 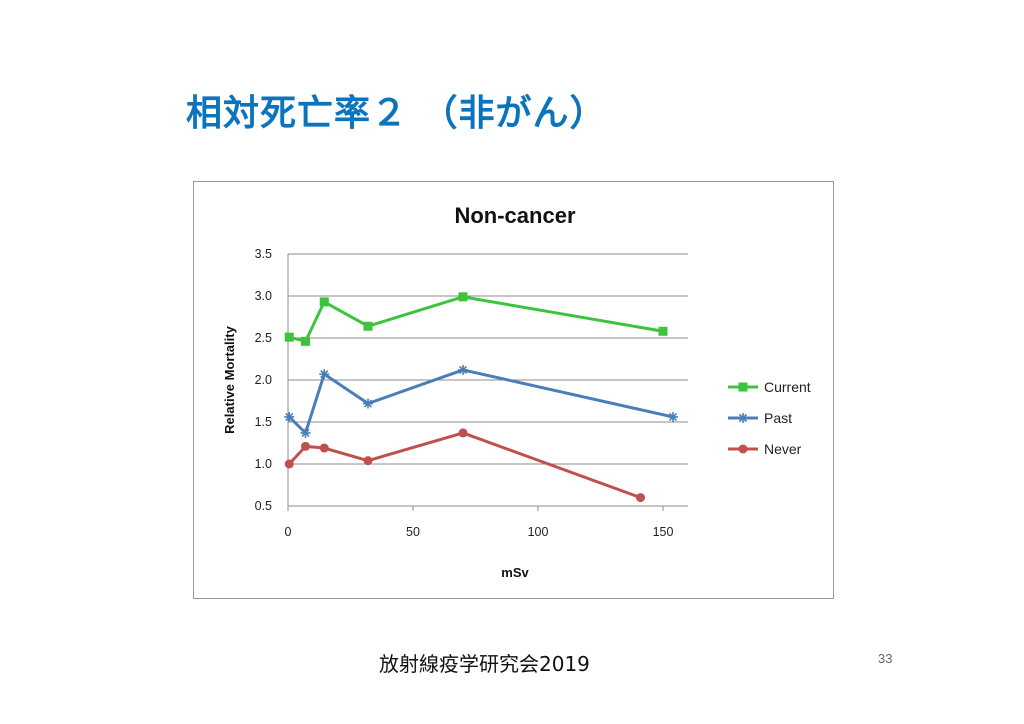 I want to click on legend-marker-never, so click(x=743, y=449).